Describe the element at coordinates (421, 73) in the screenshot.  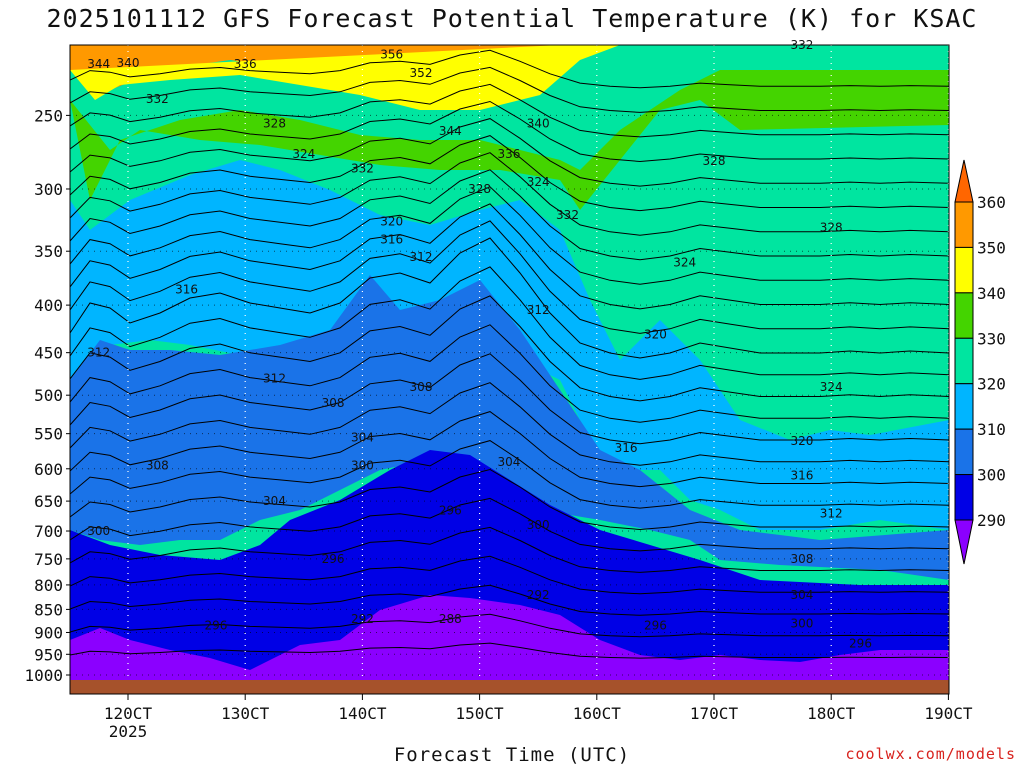
I see `contour-label: 352` at that location.